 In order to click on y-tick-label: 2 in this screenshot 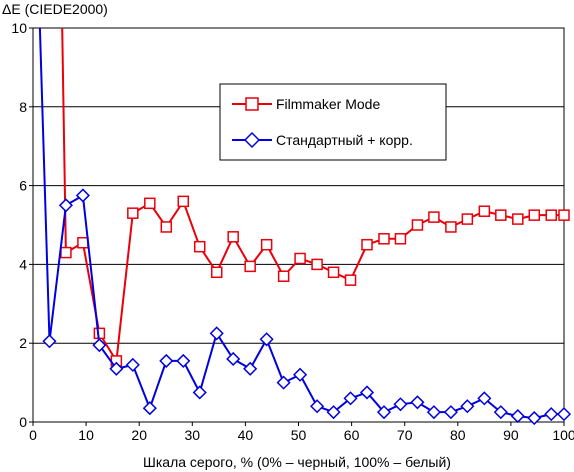, I will do `click(23, 343)`.